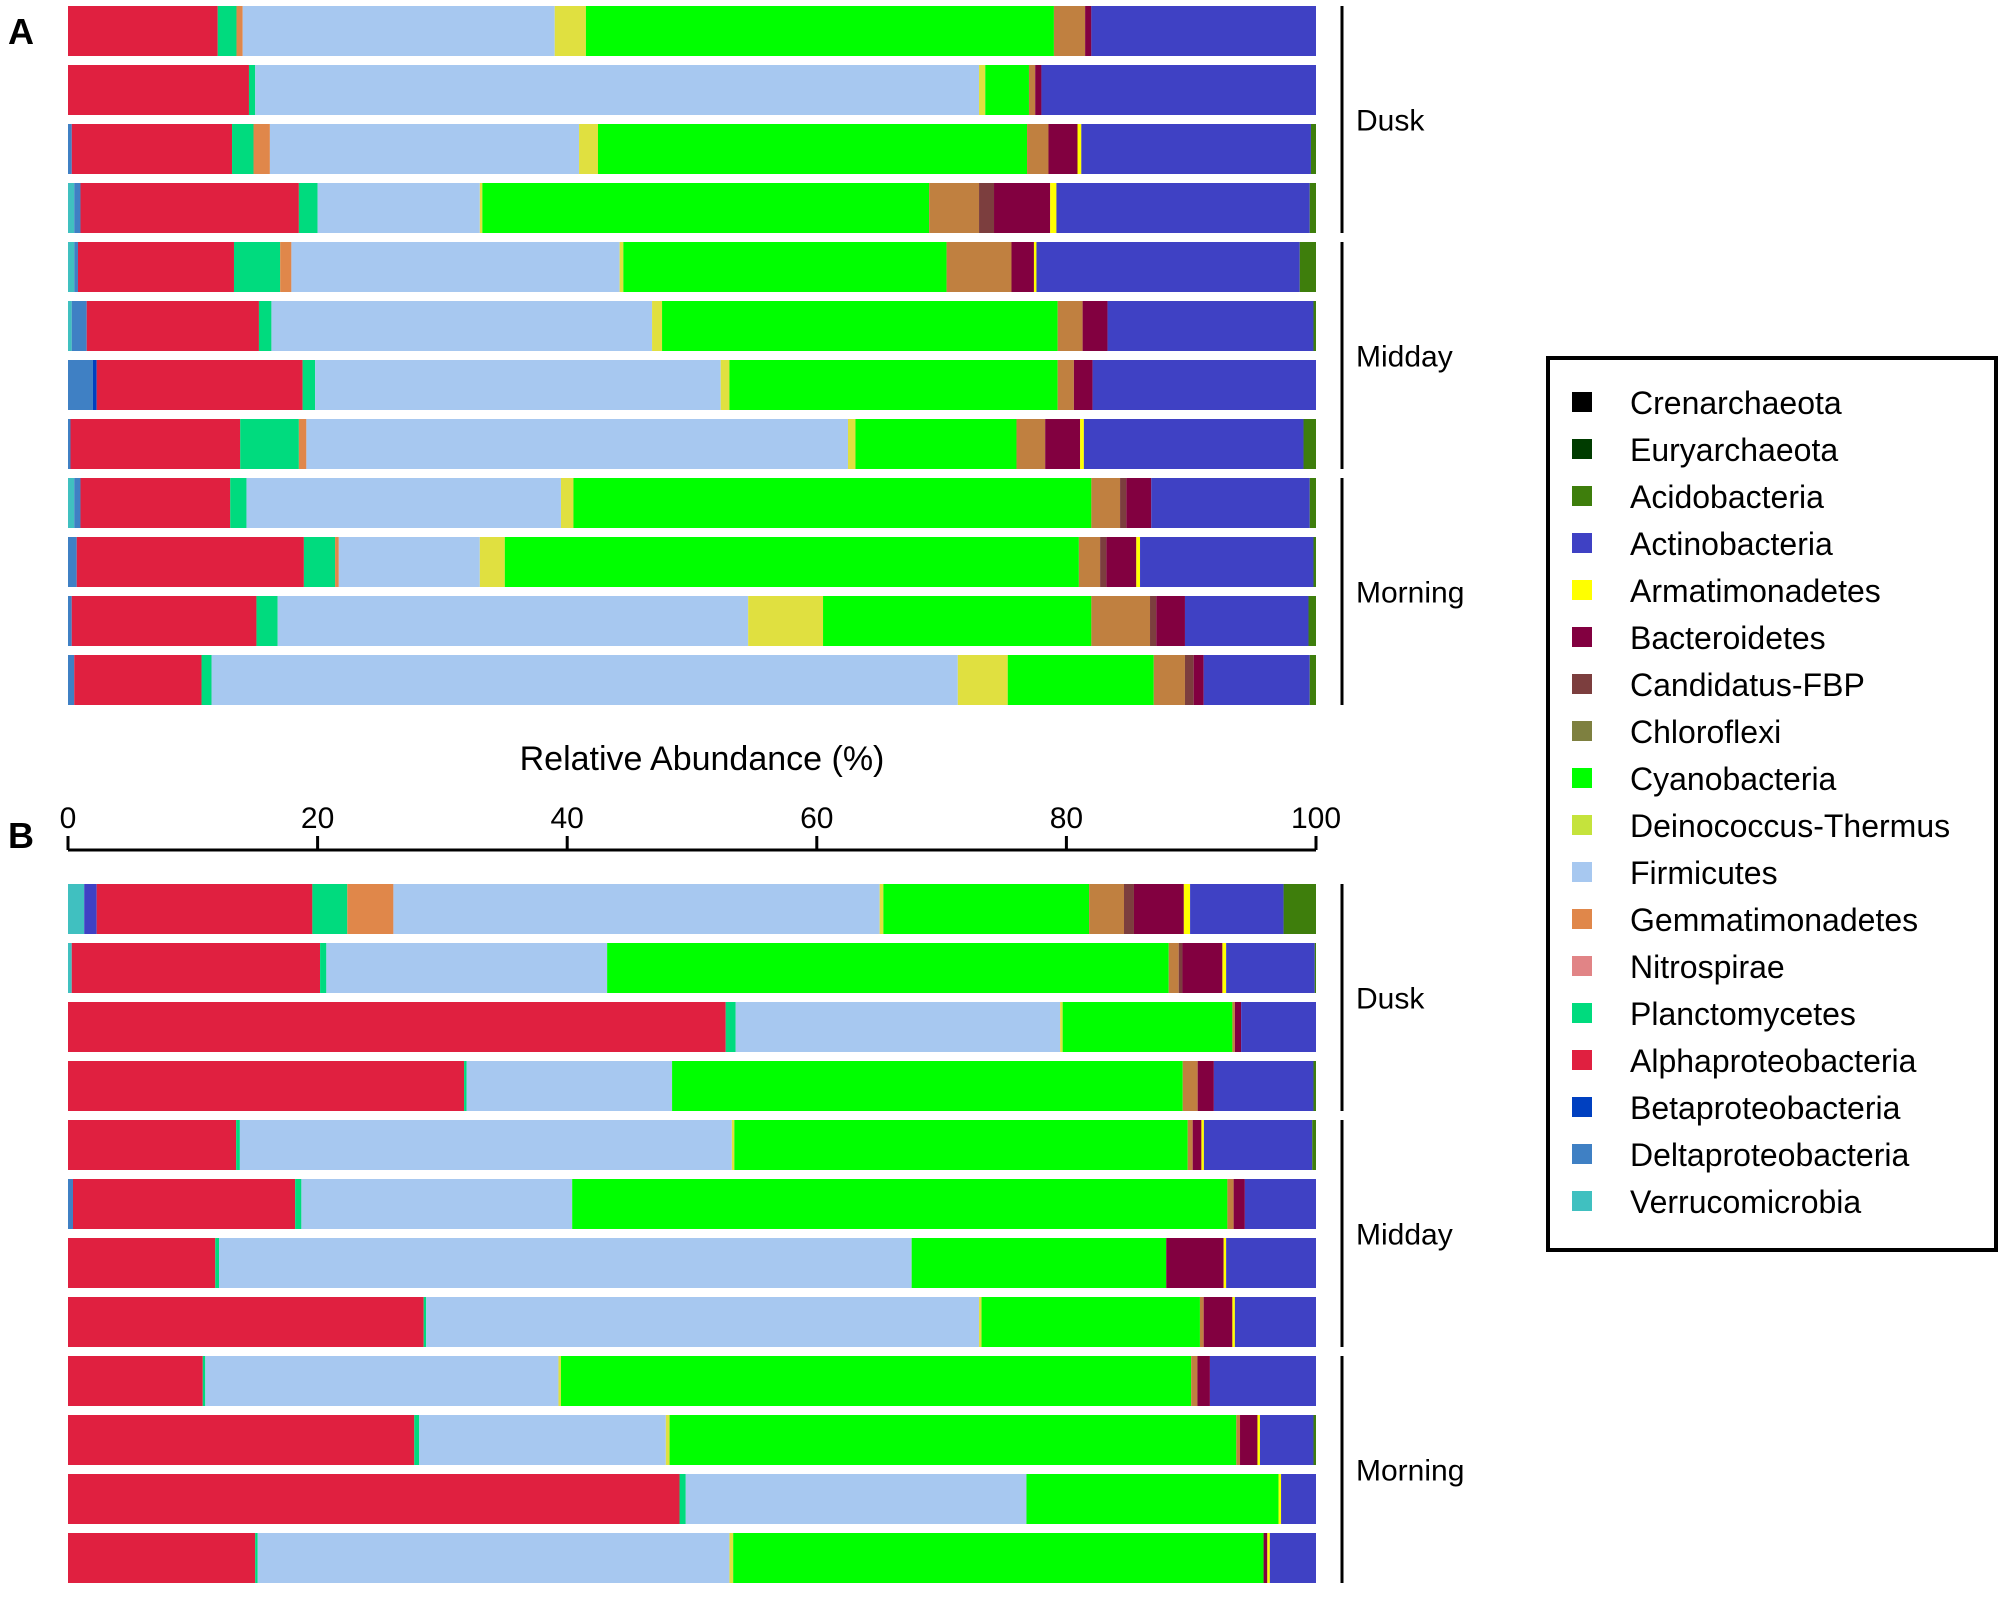  Describe the element at coordinates (1066, 818) in the screenshot. I see `x-tick-label: 80` at that location.